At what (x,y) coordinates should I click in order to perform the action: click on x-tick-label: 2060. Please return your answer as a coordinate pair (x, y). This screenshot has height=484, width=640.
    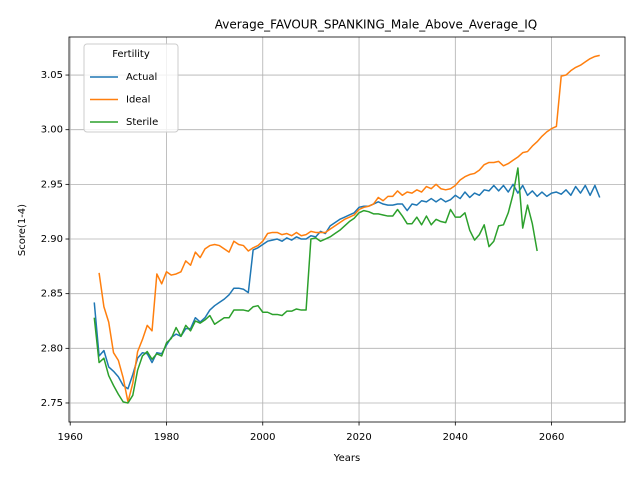
    Looking at the image, I should click on (551, 437).